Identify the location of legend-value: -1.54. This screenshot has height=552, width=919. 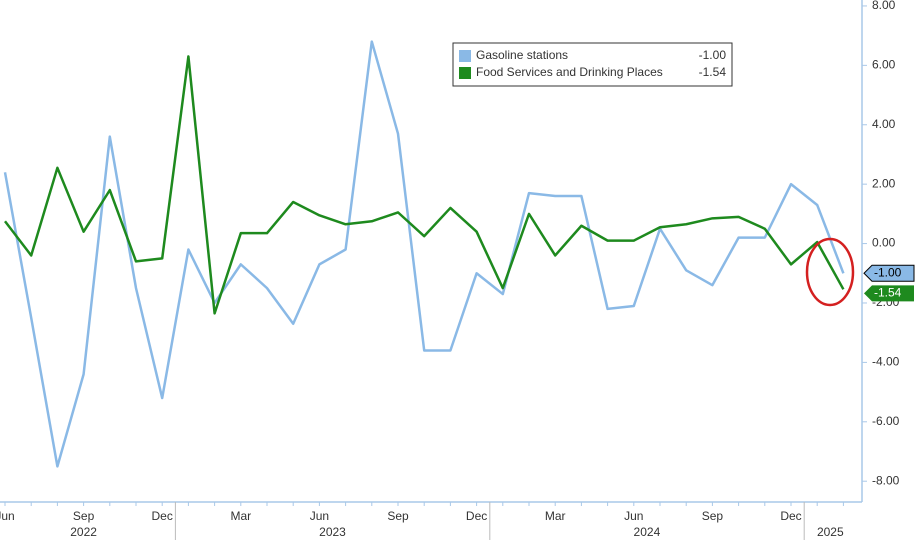
(713, 72).